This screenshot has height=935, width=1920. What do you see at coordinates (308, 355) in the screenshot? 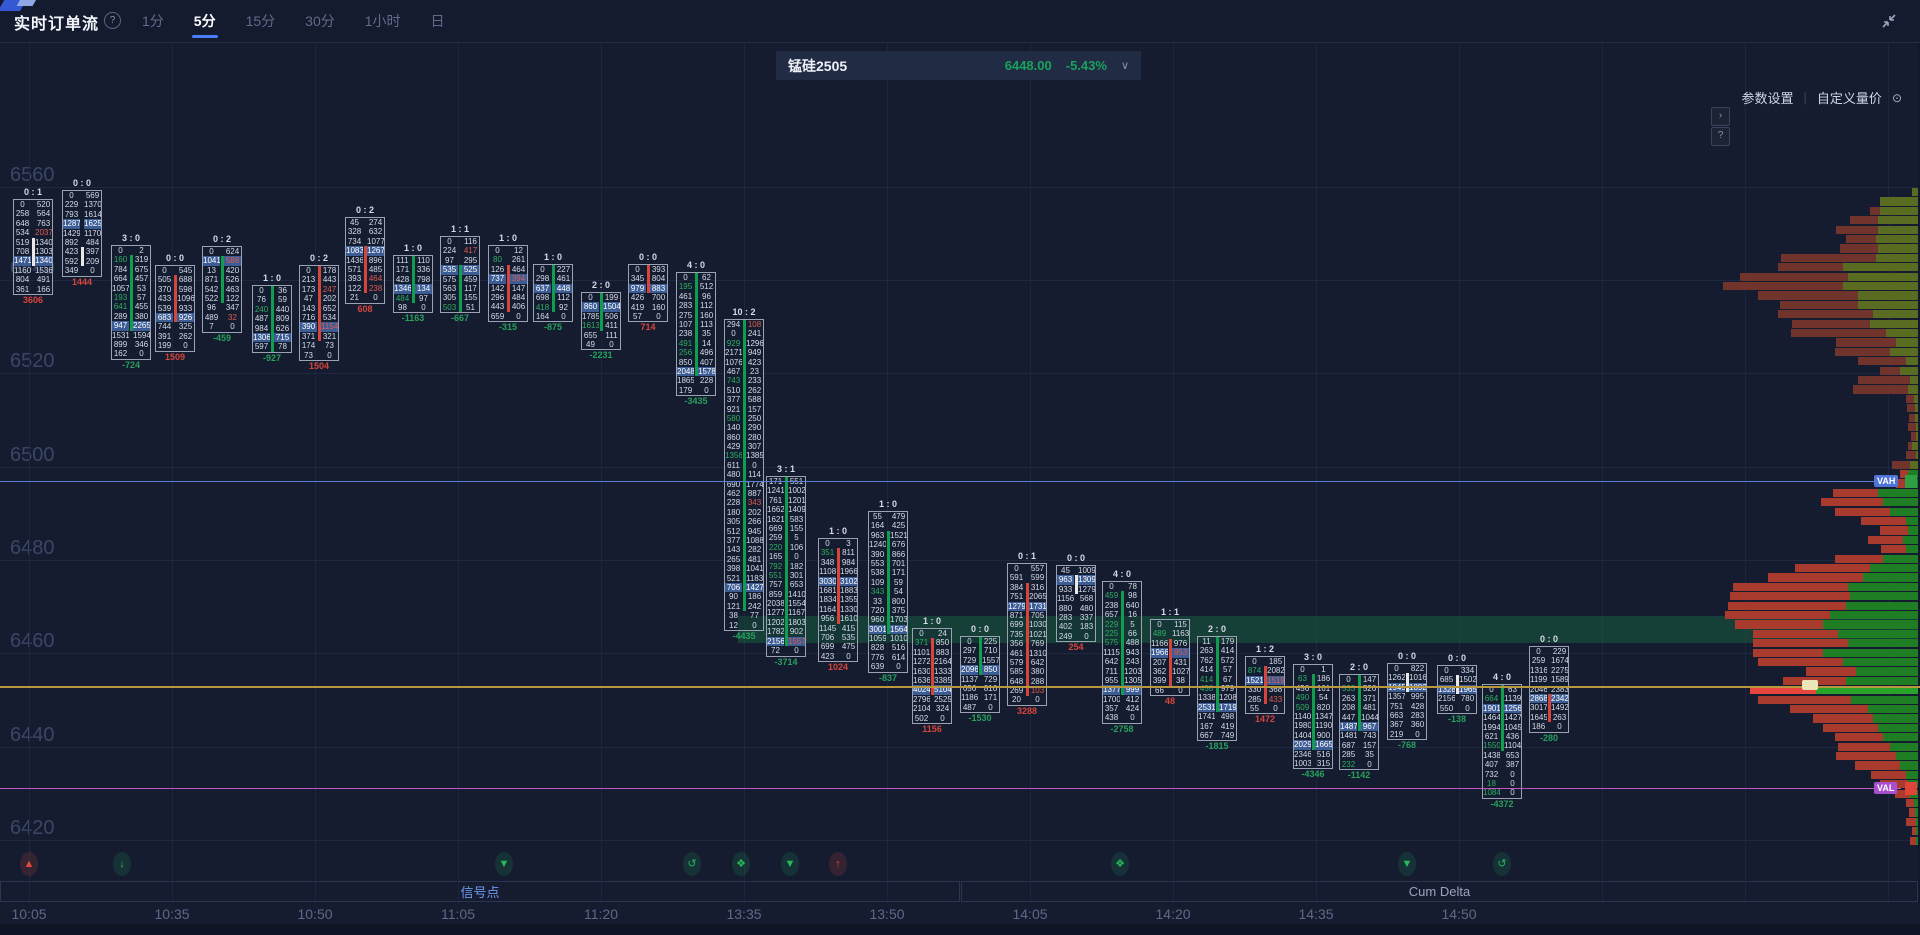
I see `bid-cell: 73` at bounding box center [308, 355].